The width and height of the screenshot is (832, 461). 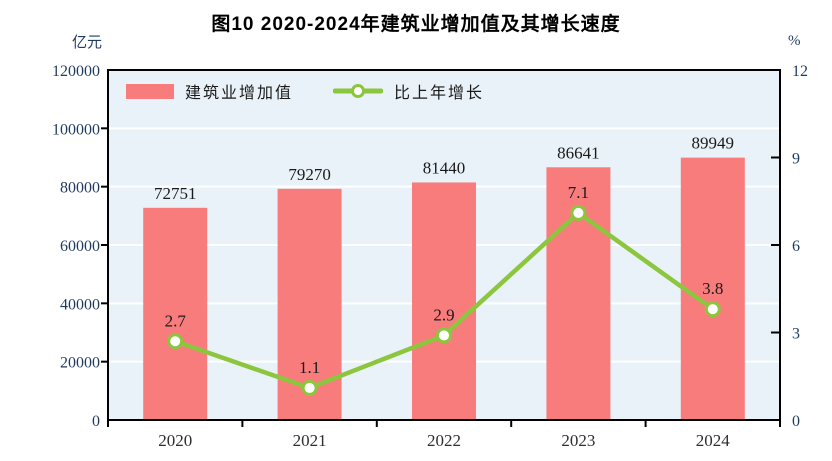 I want to click on legend-bar-label: 建筑业增加值, so click(x=239, y=93).